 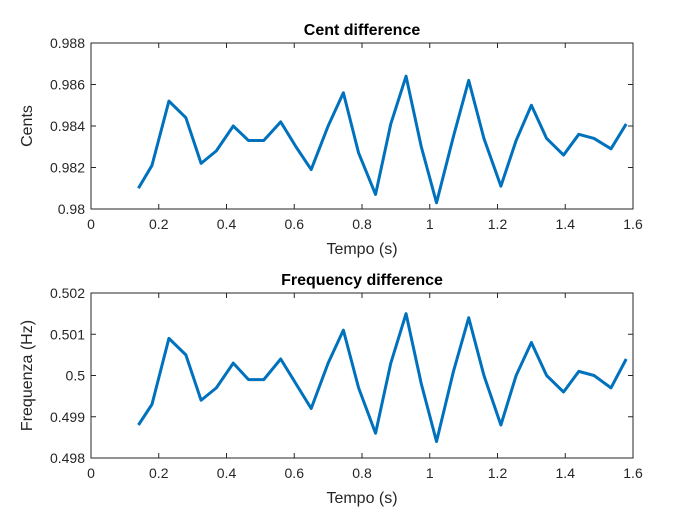 What do you see at coordinates (67, 417) in the screenshot?
I see `y-tick-label: 0.499` at bounding box center [67, 417].